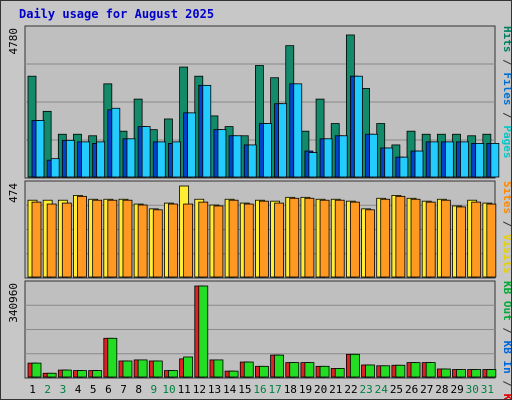  Describe the element at coordinates (32, 389) in the screenshot. I see `x-tick-label-day-1: 1` at that location.